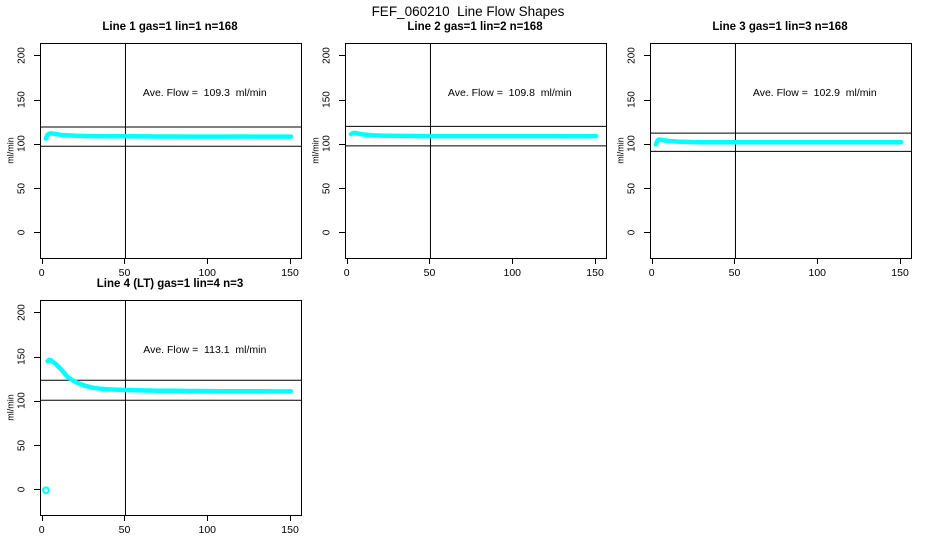 The width and height of the screenshot is (936, 540). What do you see at coordinates (170, 284) in the screenshot?
I see `subplot-title: Line 4 (LT) gas=1 lin=4 n=3` at bounding box center [170, 284].